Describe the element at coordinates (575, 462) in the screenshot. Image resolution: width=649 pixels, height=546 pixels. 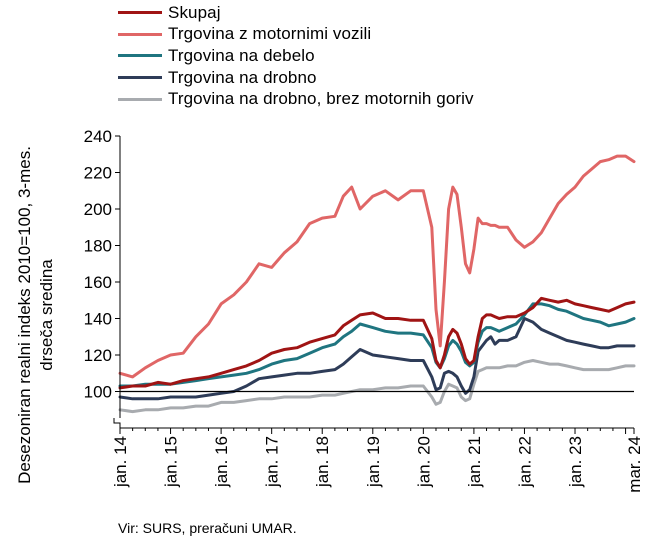
I see `x-tick-label: jan. 23` at that location.